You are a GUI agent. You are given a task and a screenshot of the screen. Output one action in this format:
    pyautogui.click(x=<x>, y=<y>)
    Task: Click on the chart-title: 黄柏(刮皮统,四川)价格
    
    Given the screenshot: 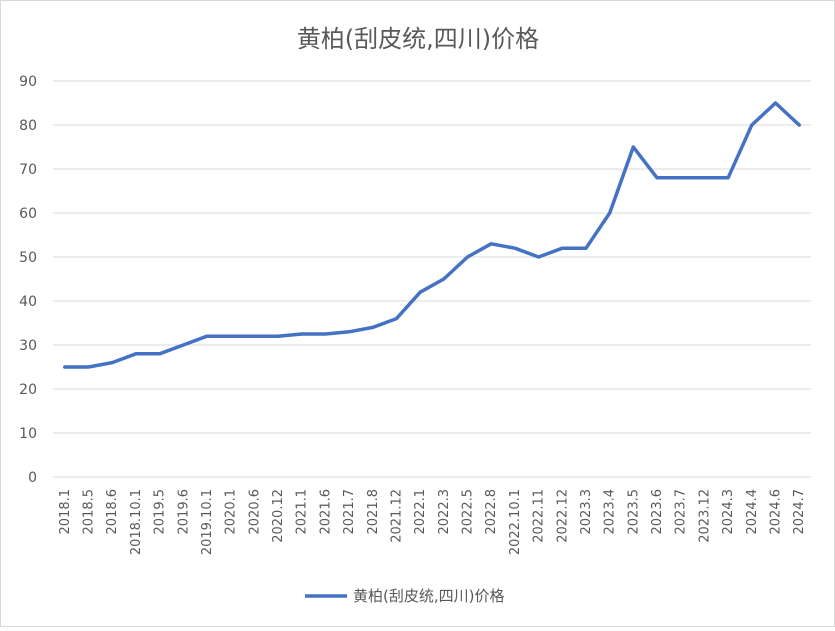 What is the action you would take?
    pyautogui.click(x=418, y=39)
    